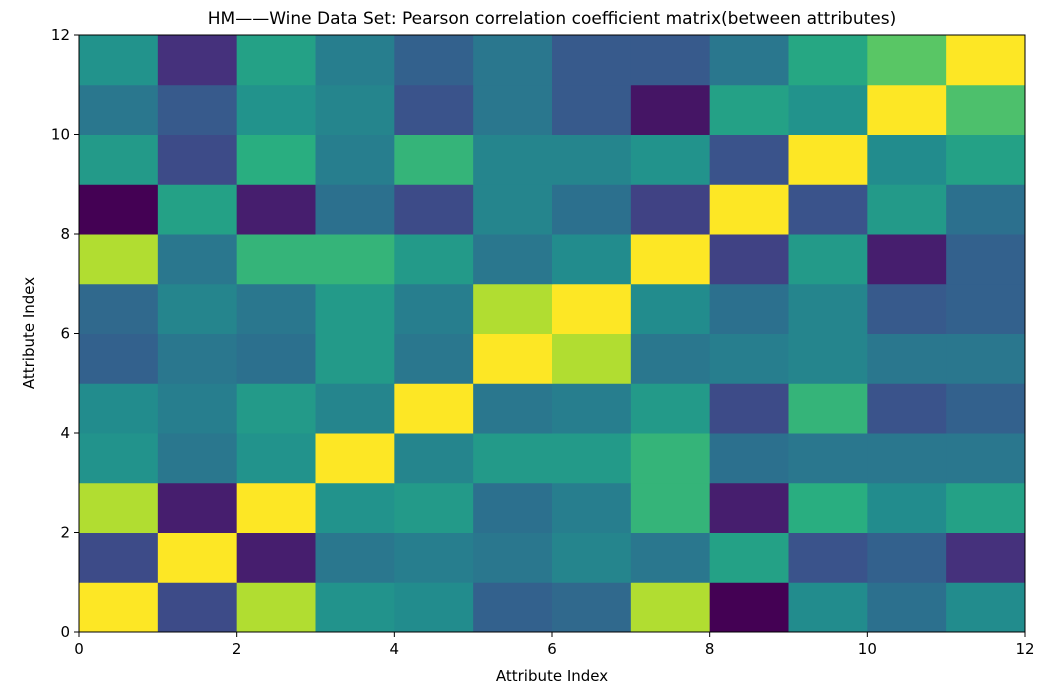 The width and height of the screenshot is (1049, 697). I want to click on y-tick-label: 6, so click(65, 334).